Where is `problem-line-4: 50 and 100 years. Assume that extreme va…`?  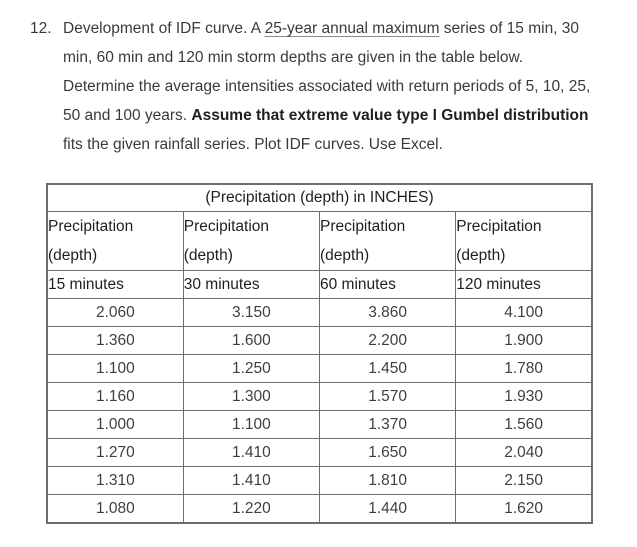 problem-line-4: 50 and 100 years. Assume that extreme va… is located at coordinates (349, 115).